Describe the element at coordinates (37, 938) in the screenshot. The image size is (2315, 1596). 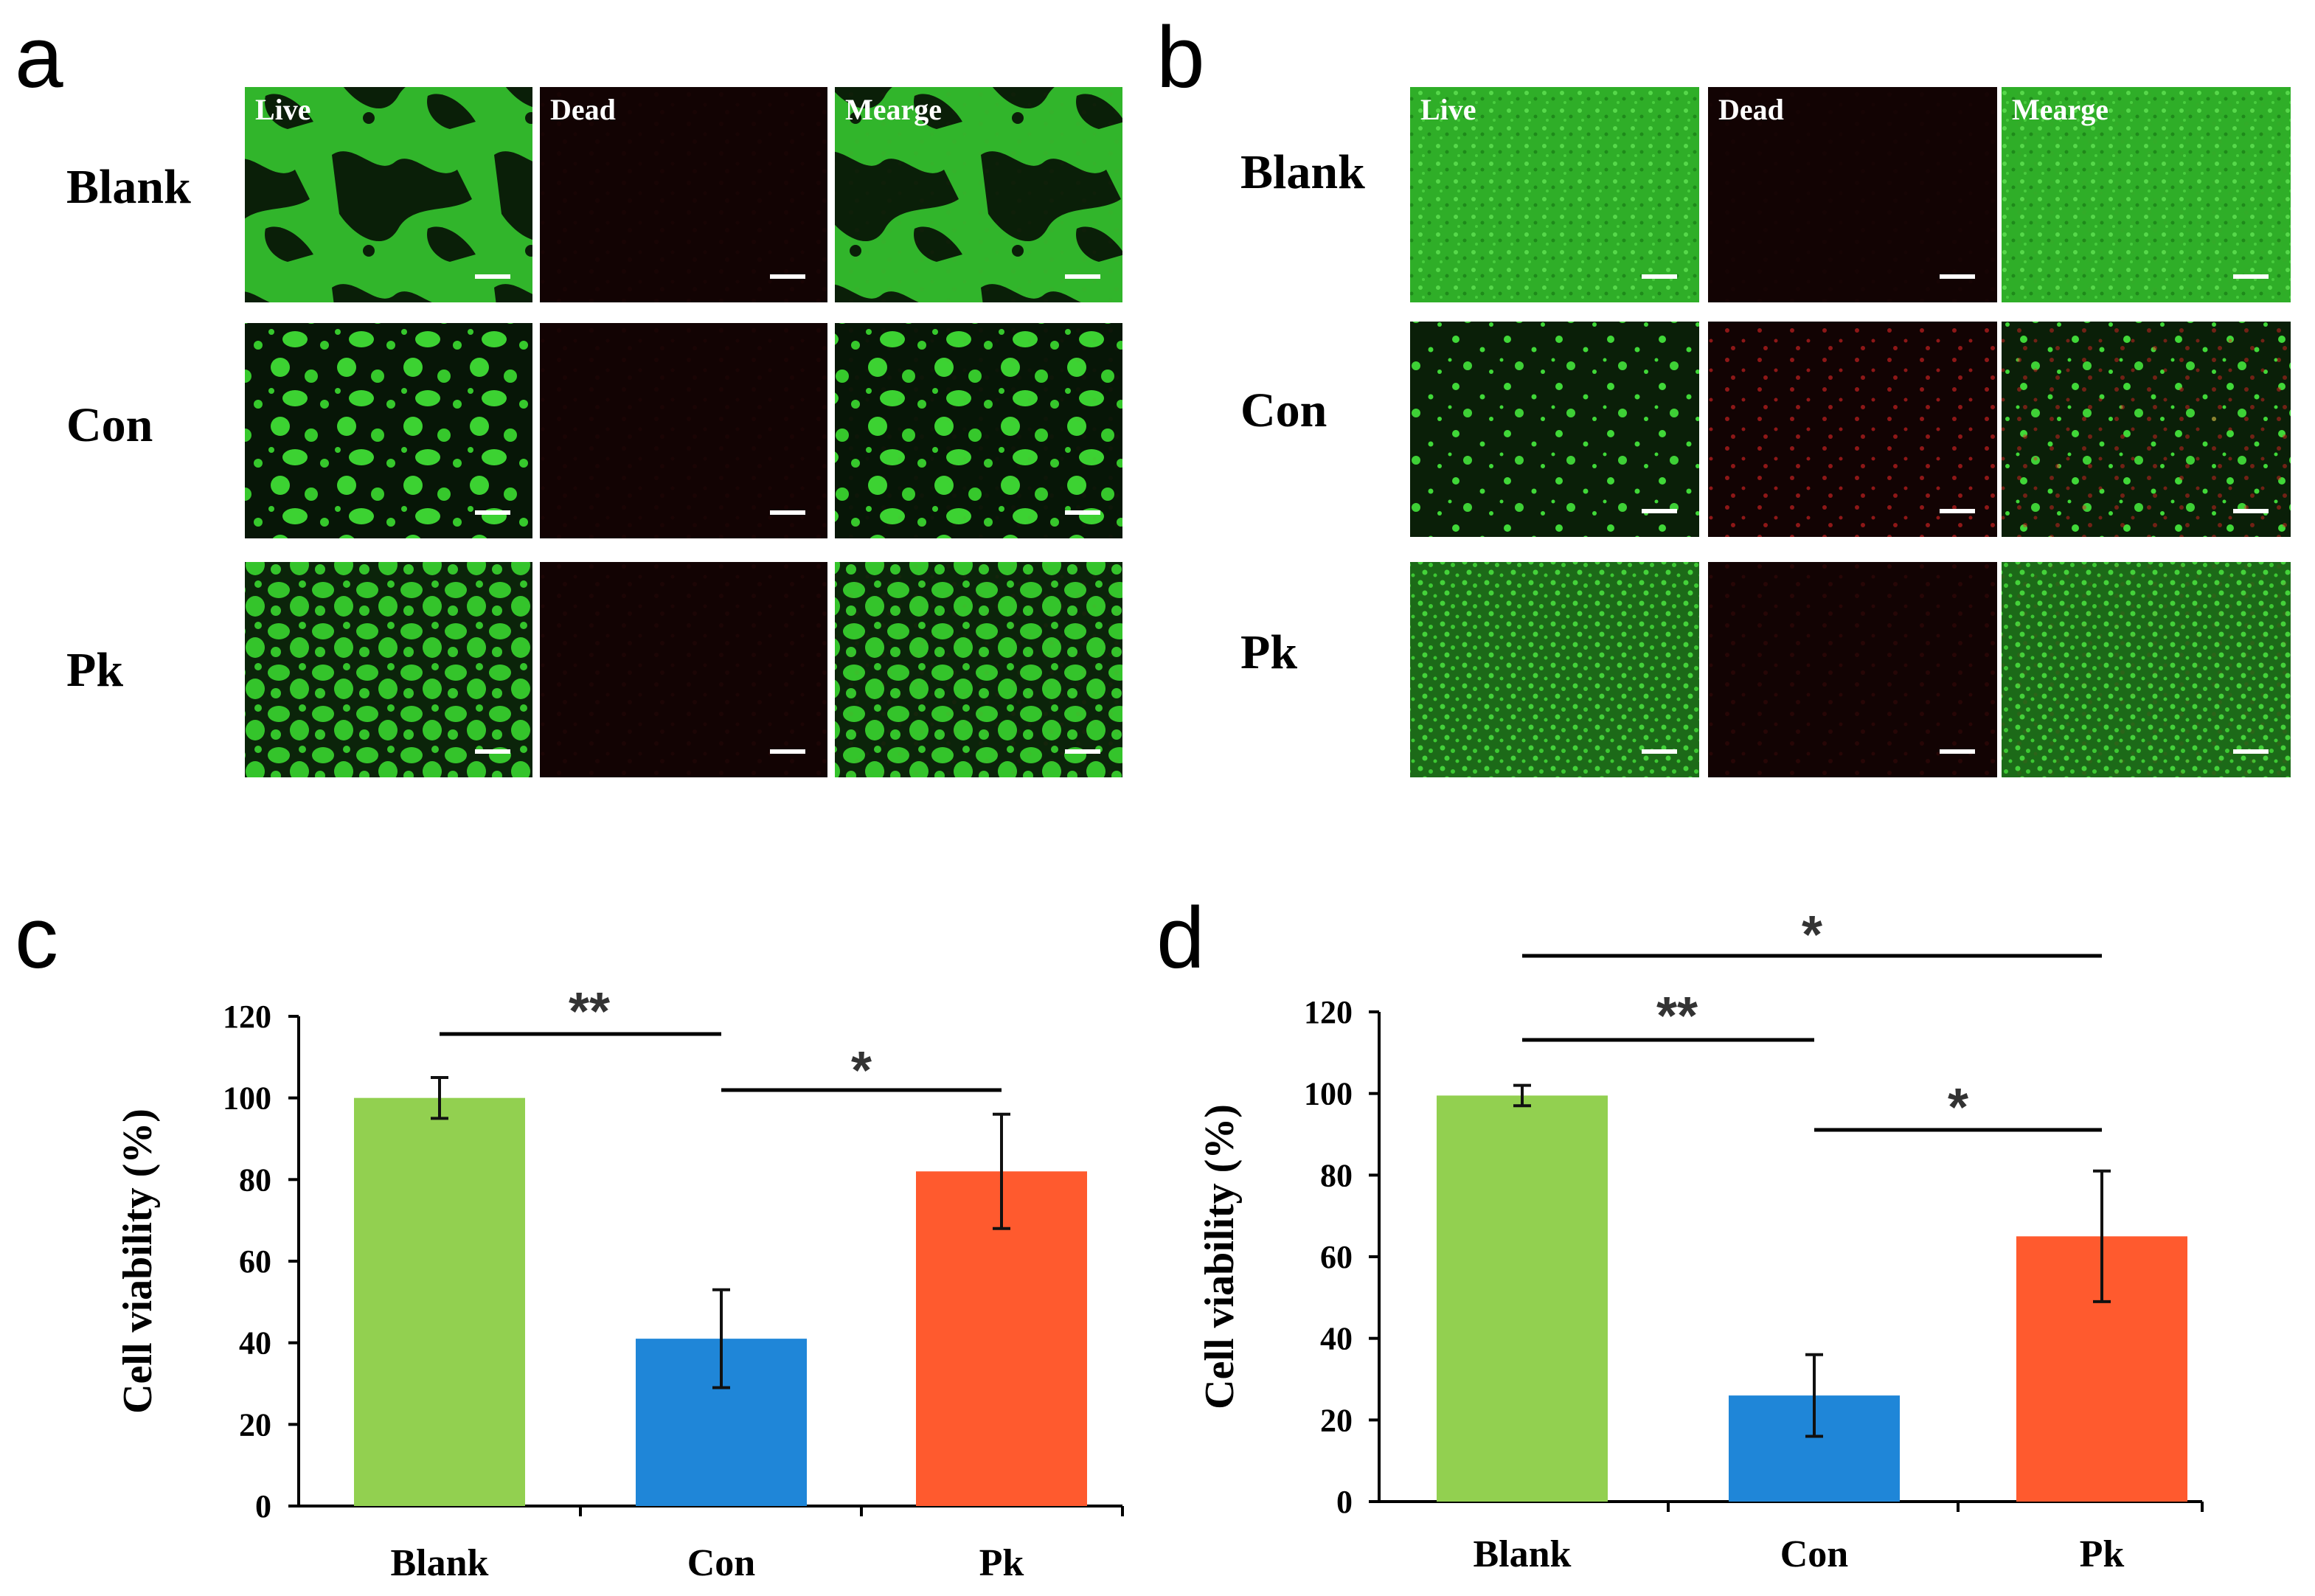
I see `panel-letter-c: c` at that location.